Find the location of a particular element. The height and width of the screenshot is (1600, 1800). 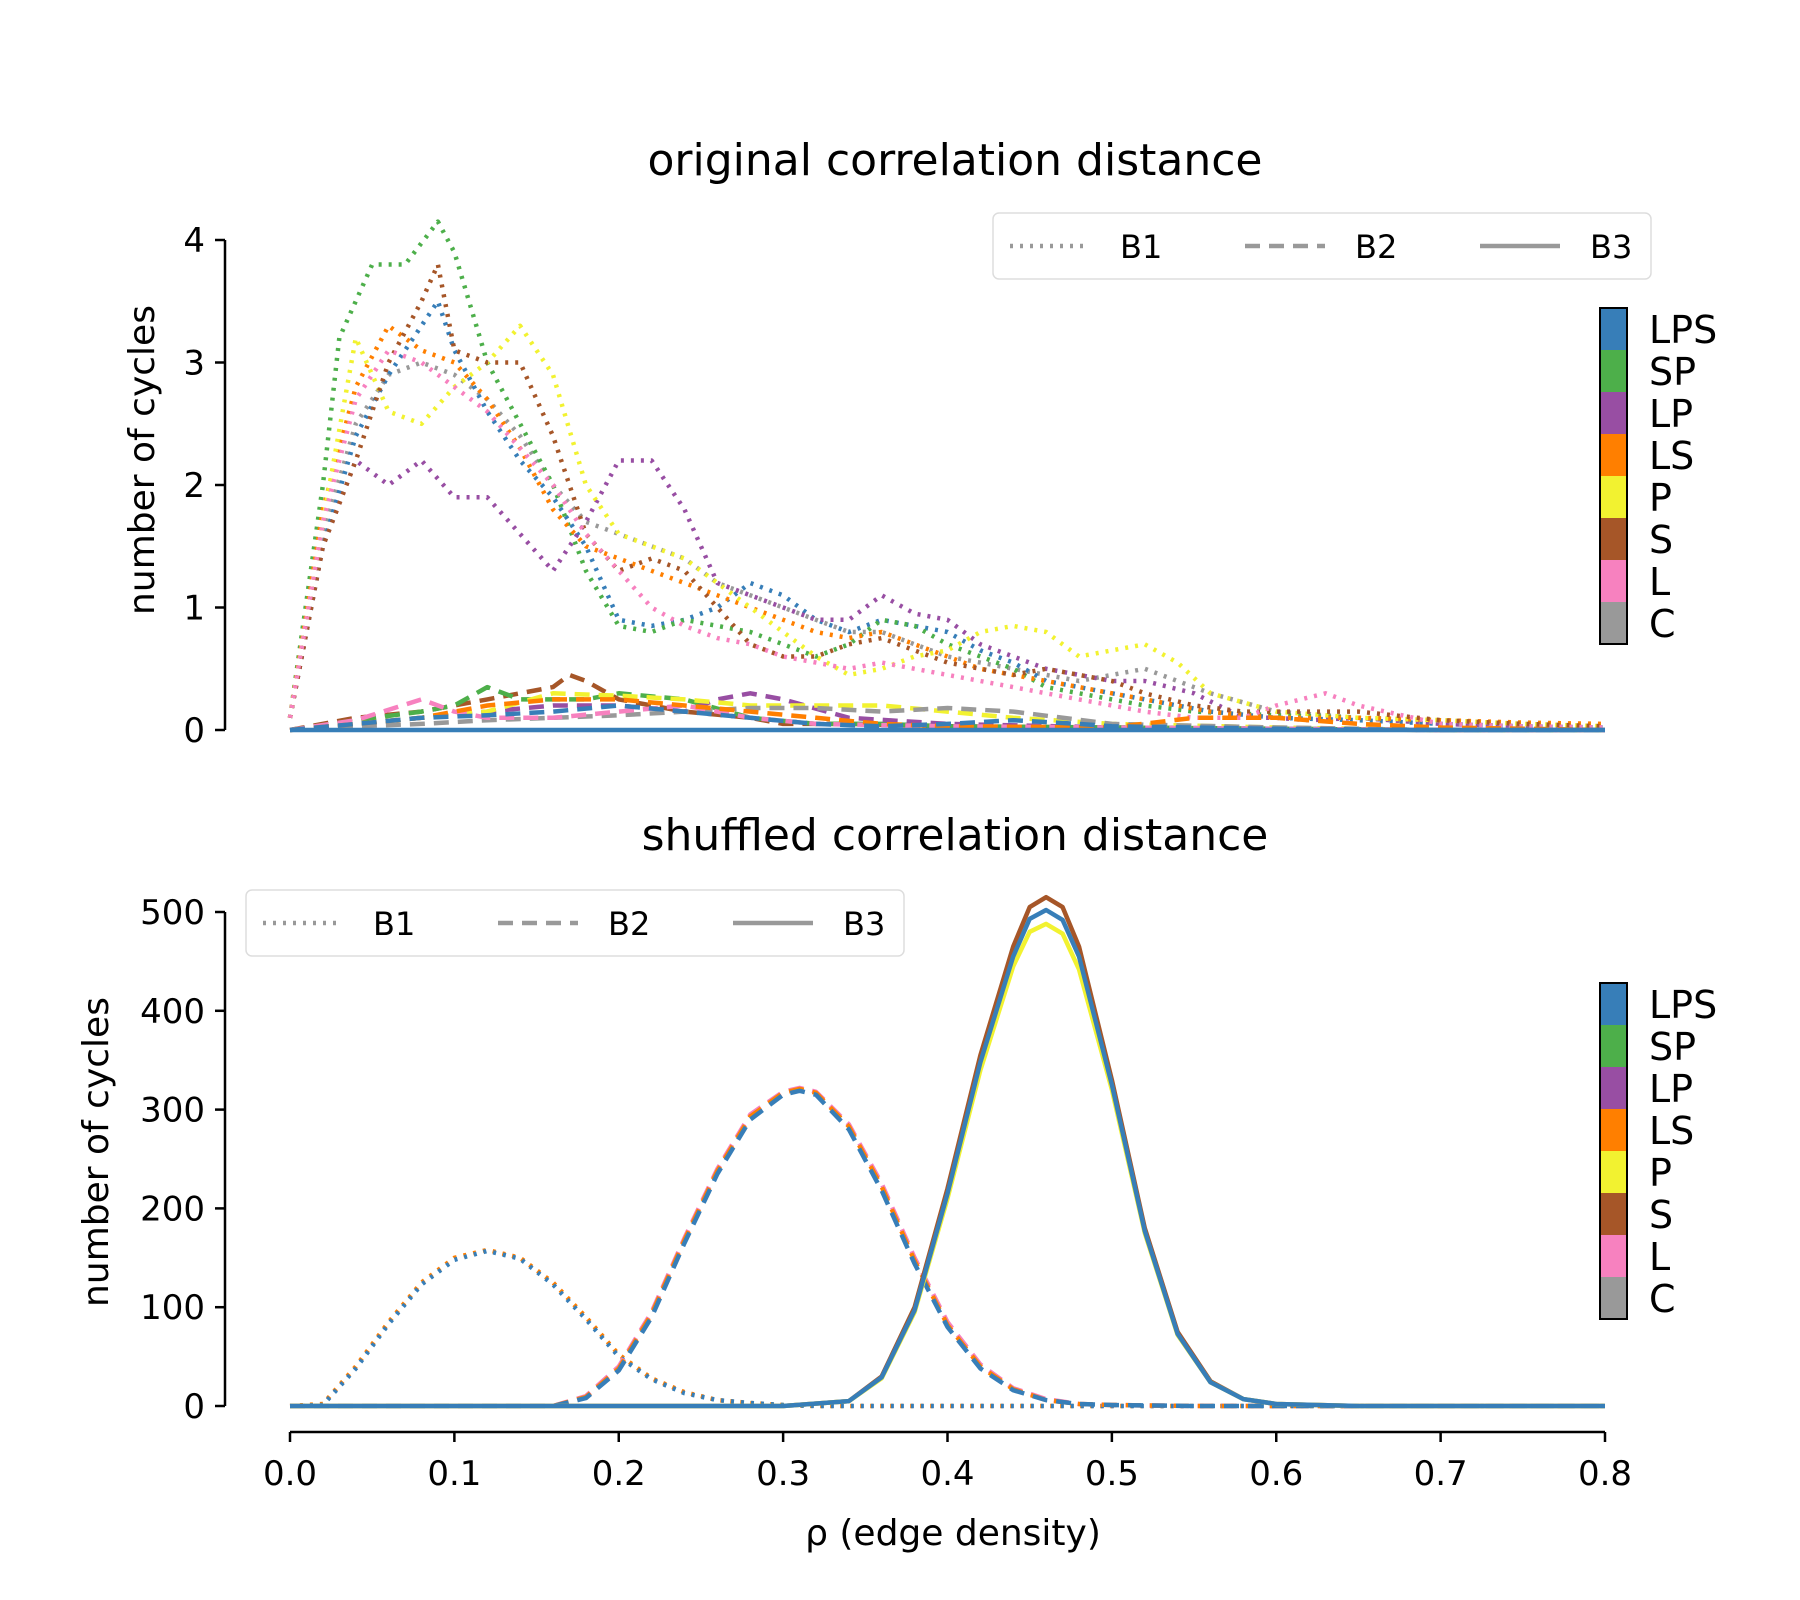

series-line-l-b2 is located at coordinates (947, 1247).